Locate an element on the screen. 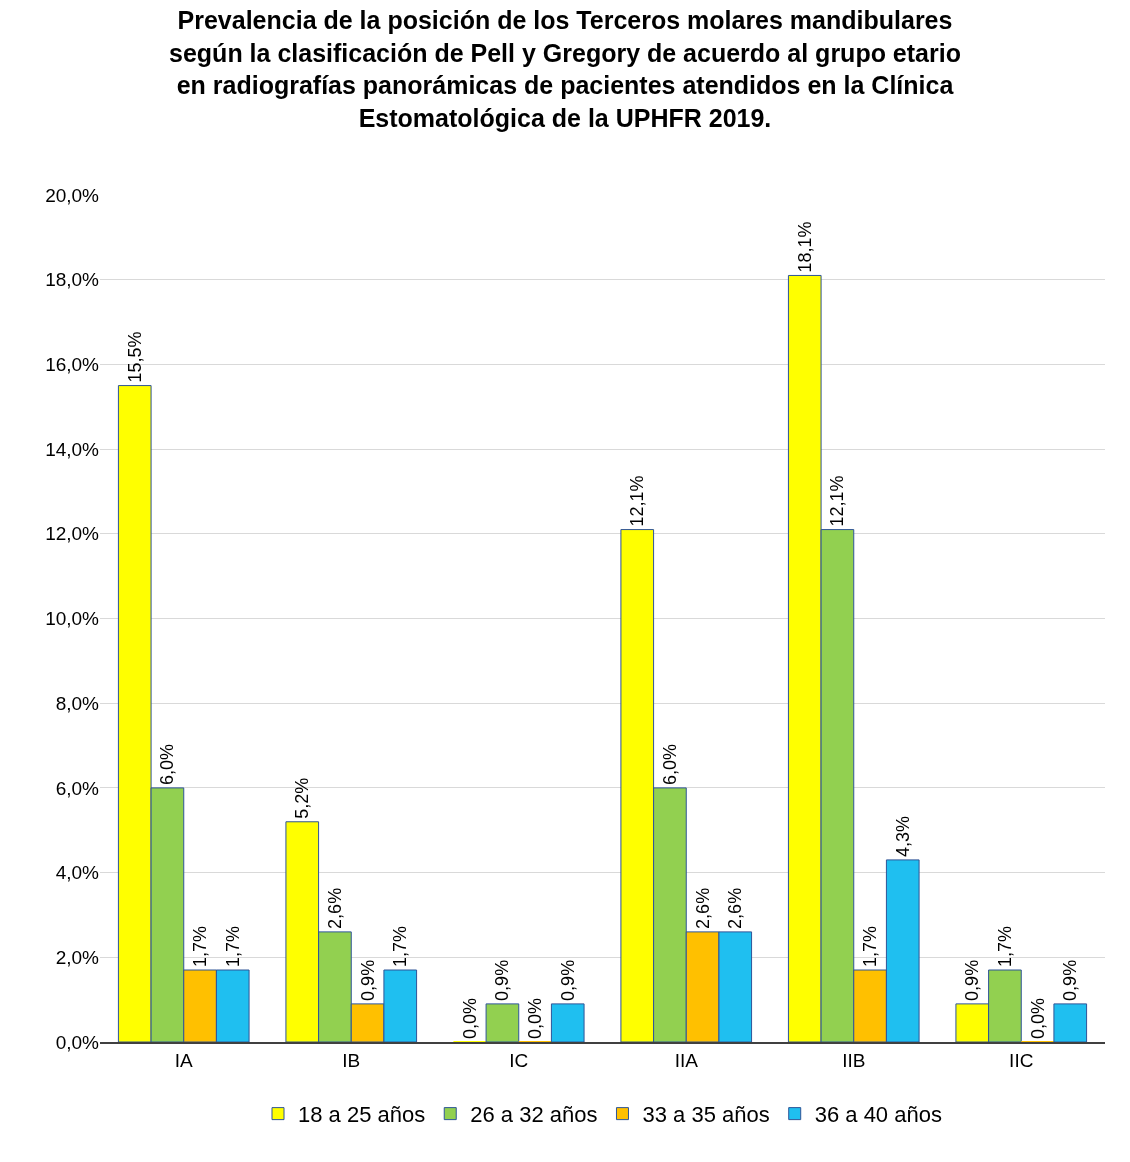  y-tick-label: 16,0% is located at coordinates (72, 365).